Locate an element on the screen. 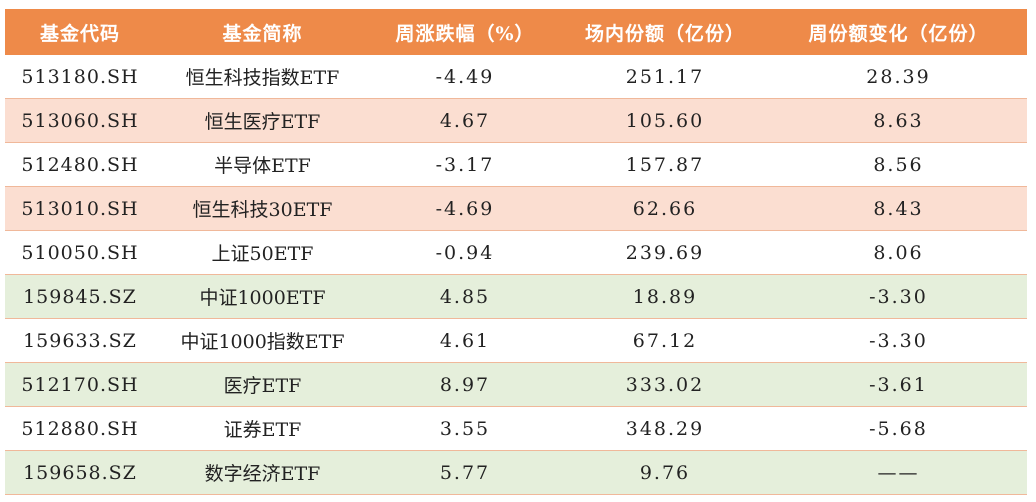 The width and height of the screenshot is (1036, 502). weekly-change-cell: -4.69 is located at coordinates (465, 208).